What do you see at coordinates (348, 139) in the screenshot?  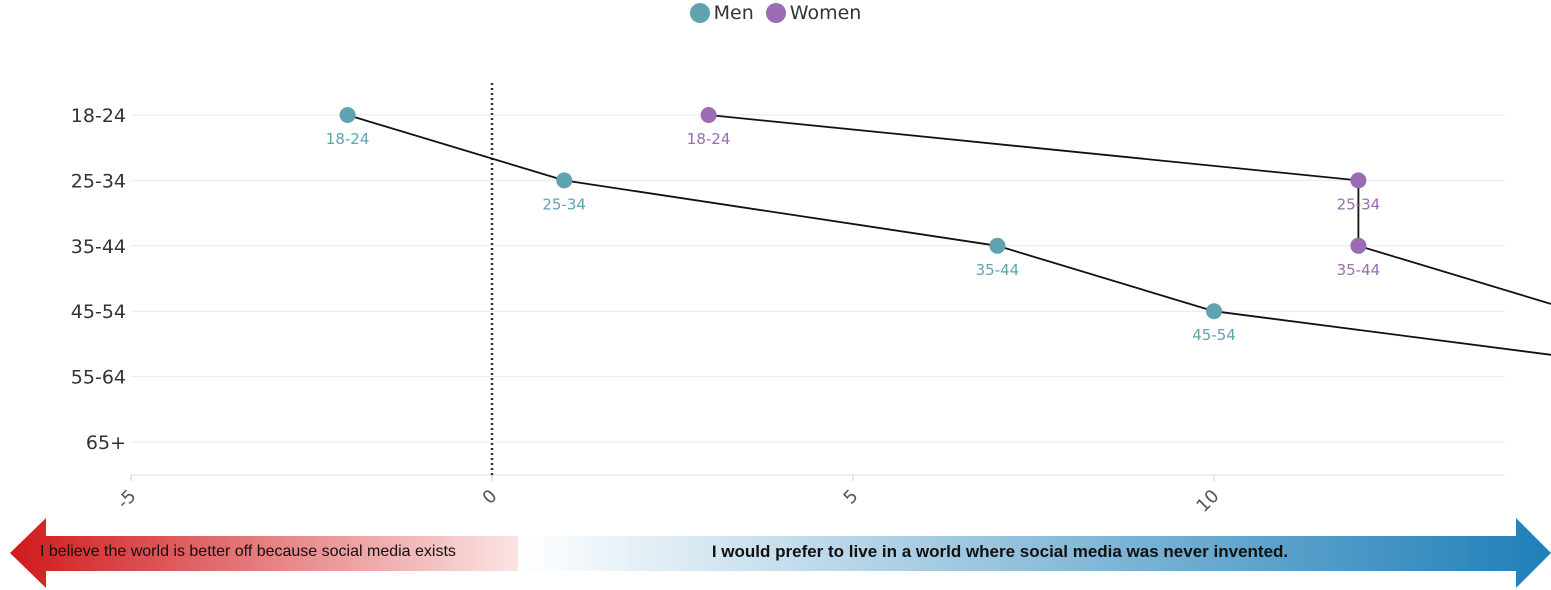 I see `data-label-men: 18-24` at bounding box center [348, 139].